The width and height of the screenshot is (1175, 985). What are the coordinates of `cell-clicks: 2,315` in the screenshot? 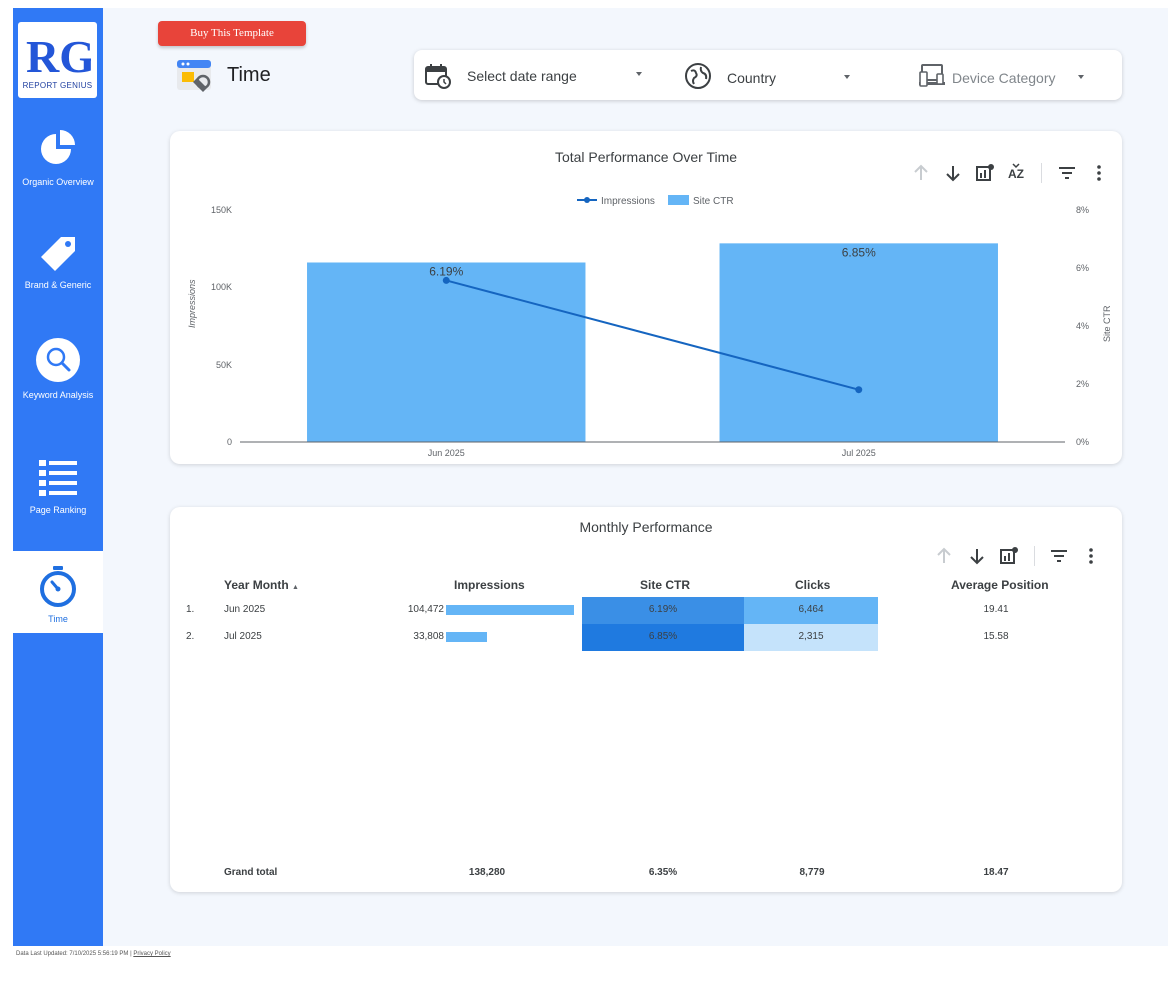 It's located at (811, 636).